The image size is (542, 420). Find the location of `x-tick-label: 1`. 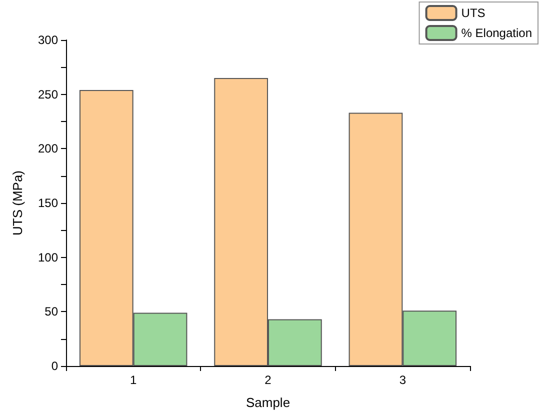

x-tick-label: 1 is located at coordinates (133, 380).